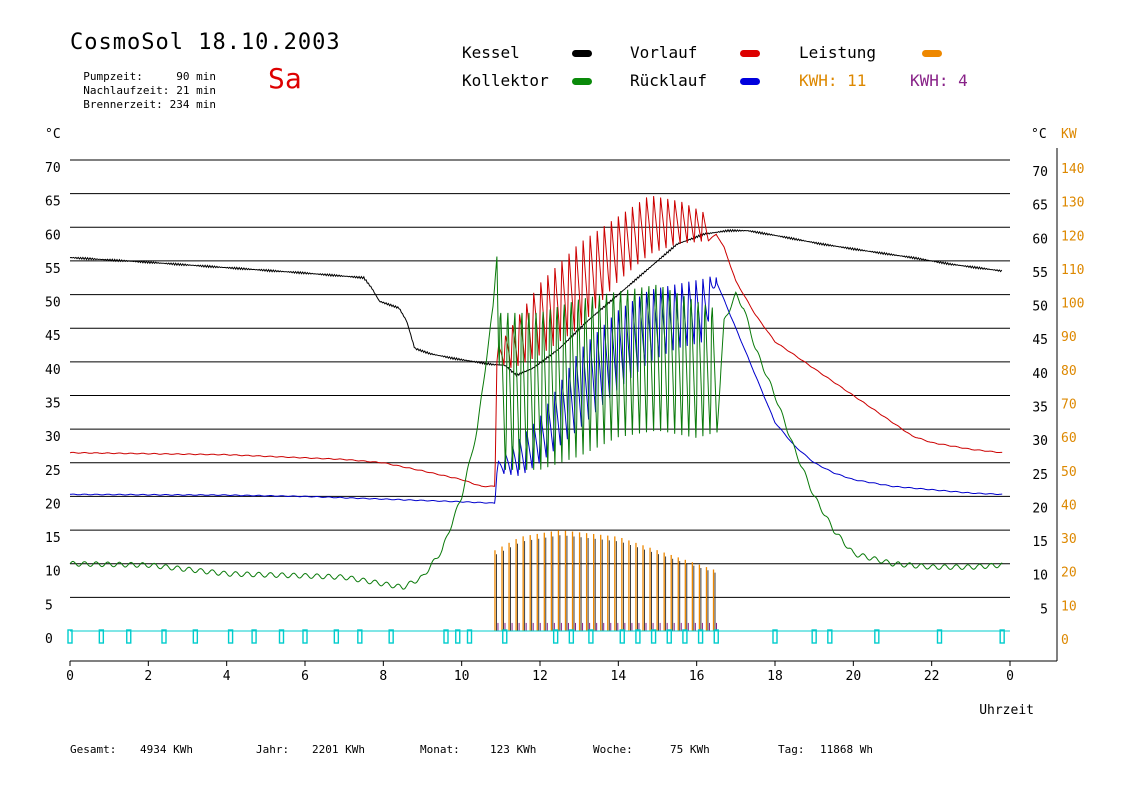 Image resolution: width=1148 pixels, height=812 pixels. What do you see at coordinates (53, 370) in the screenshot?
I see `y-tick-label-left: 40` at bounding box center [53, 370].